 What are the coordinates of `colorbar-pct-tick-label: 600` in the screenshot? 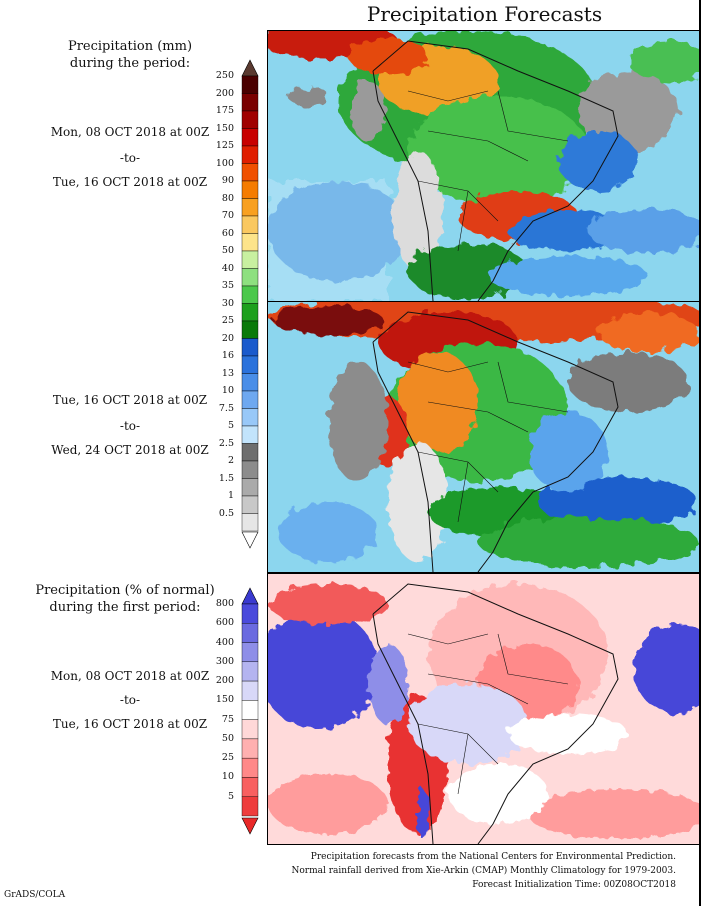 It's located at (224, 623).